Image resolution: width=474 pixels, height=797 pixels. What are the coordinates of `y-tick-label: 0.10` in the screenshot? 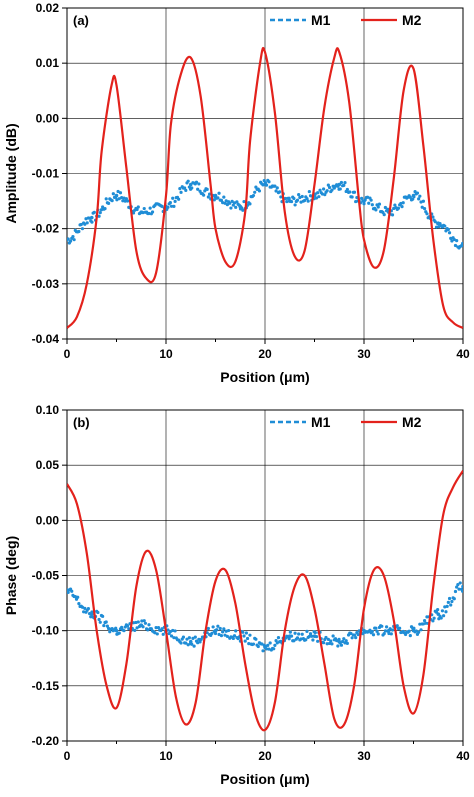 It's located at (48, 410).